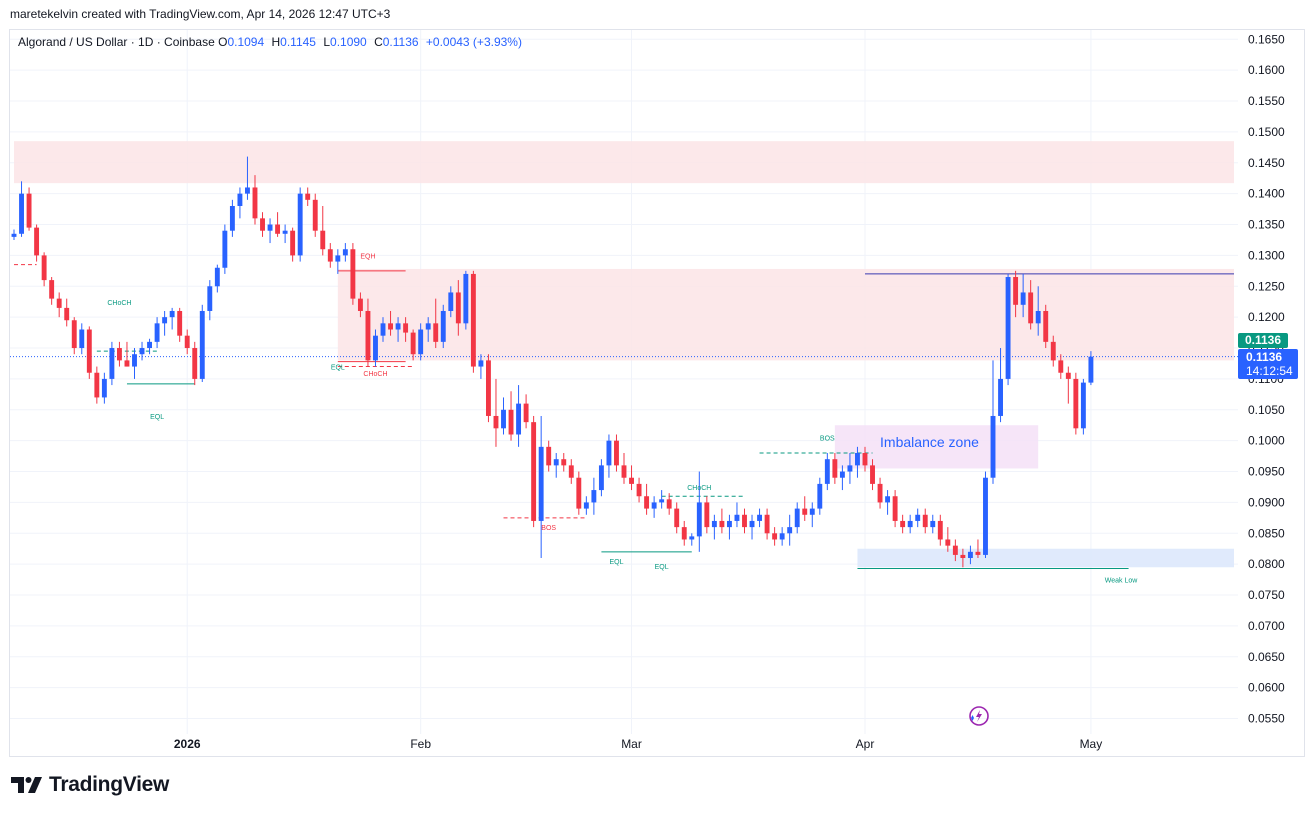  What do you see at coordinates (1263, 340) in the screenshot?
I see `last-price-value: 0.1136` at bounding box center [1263, 340].